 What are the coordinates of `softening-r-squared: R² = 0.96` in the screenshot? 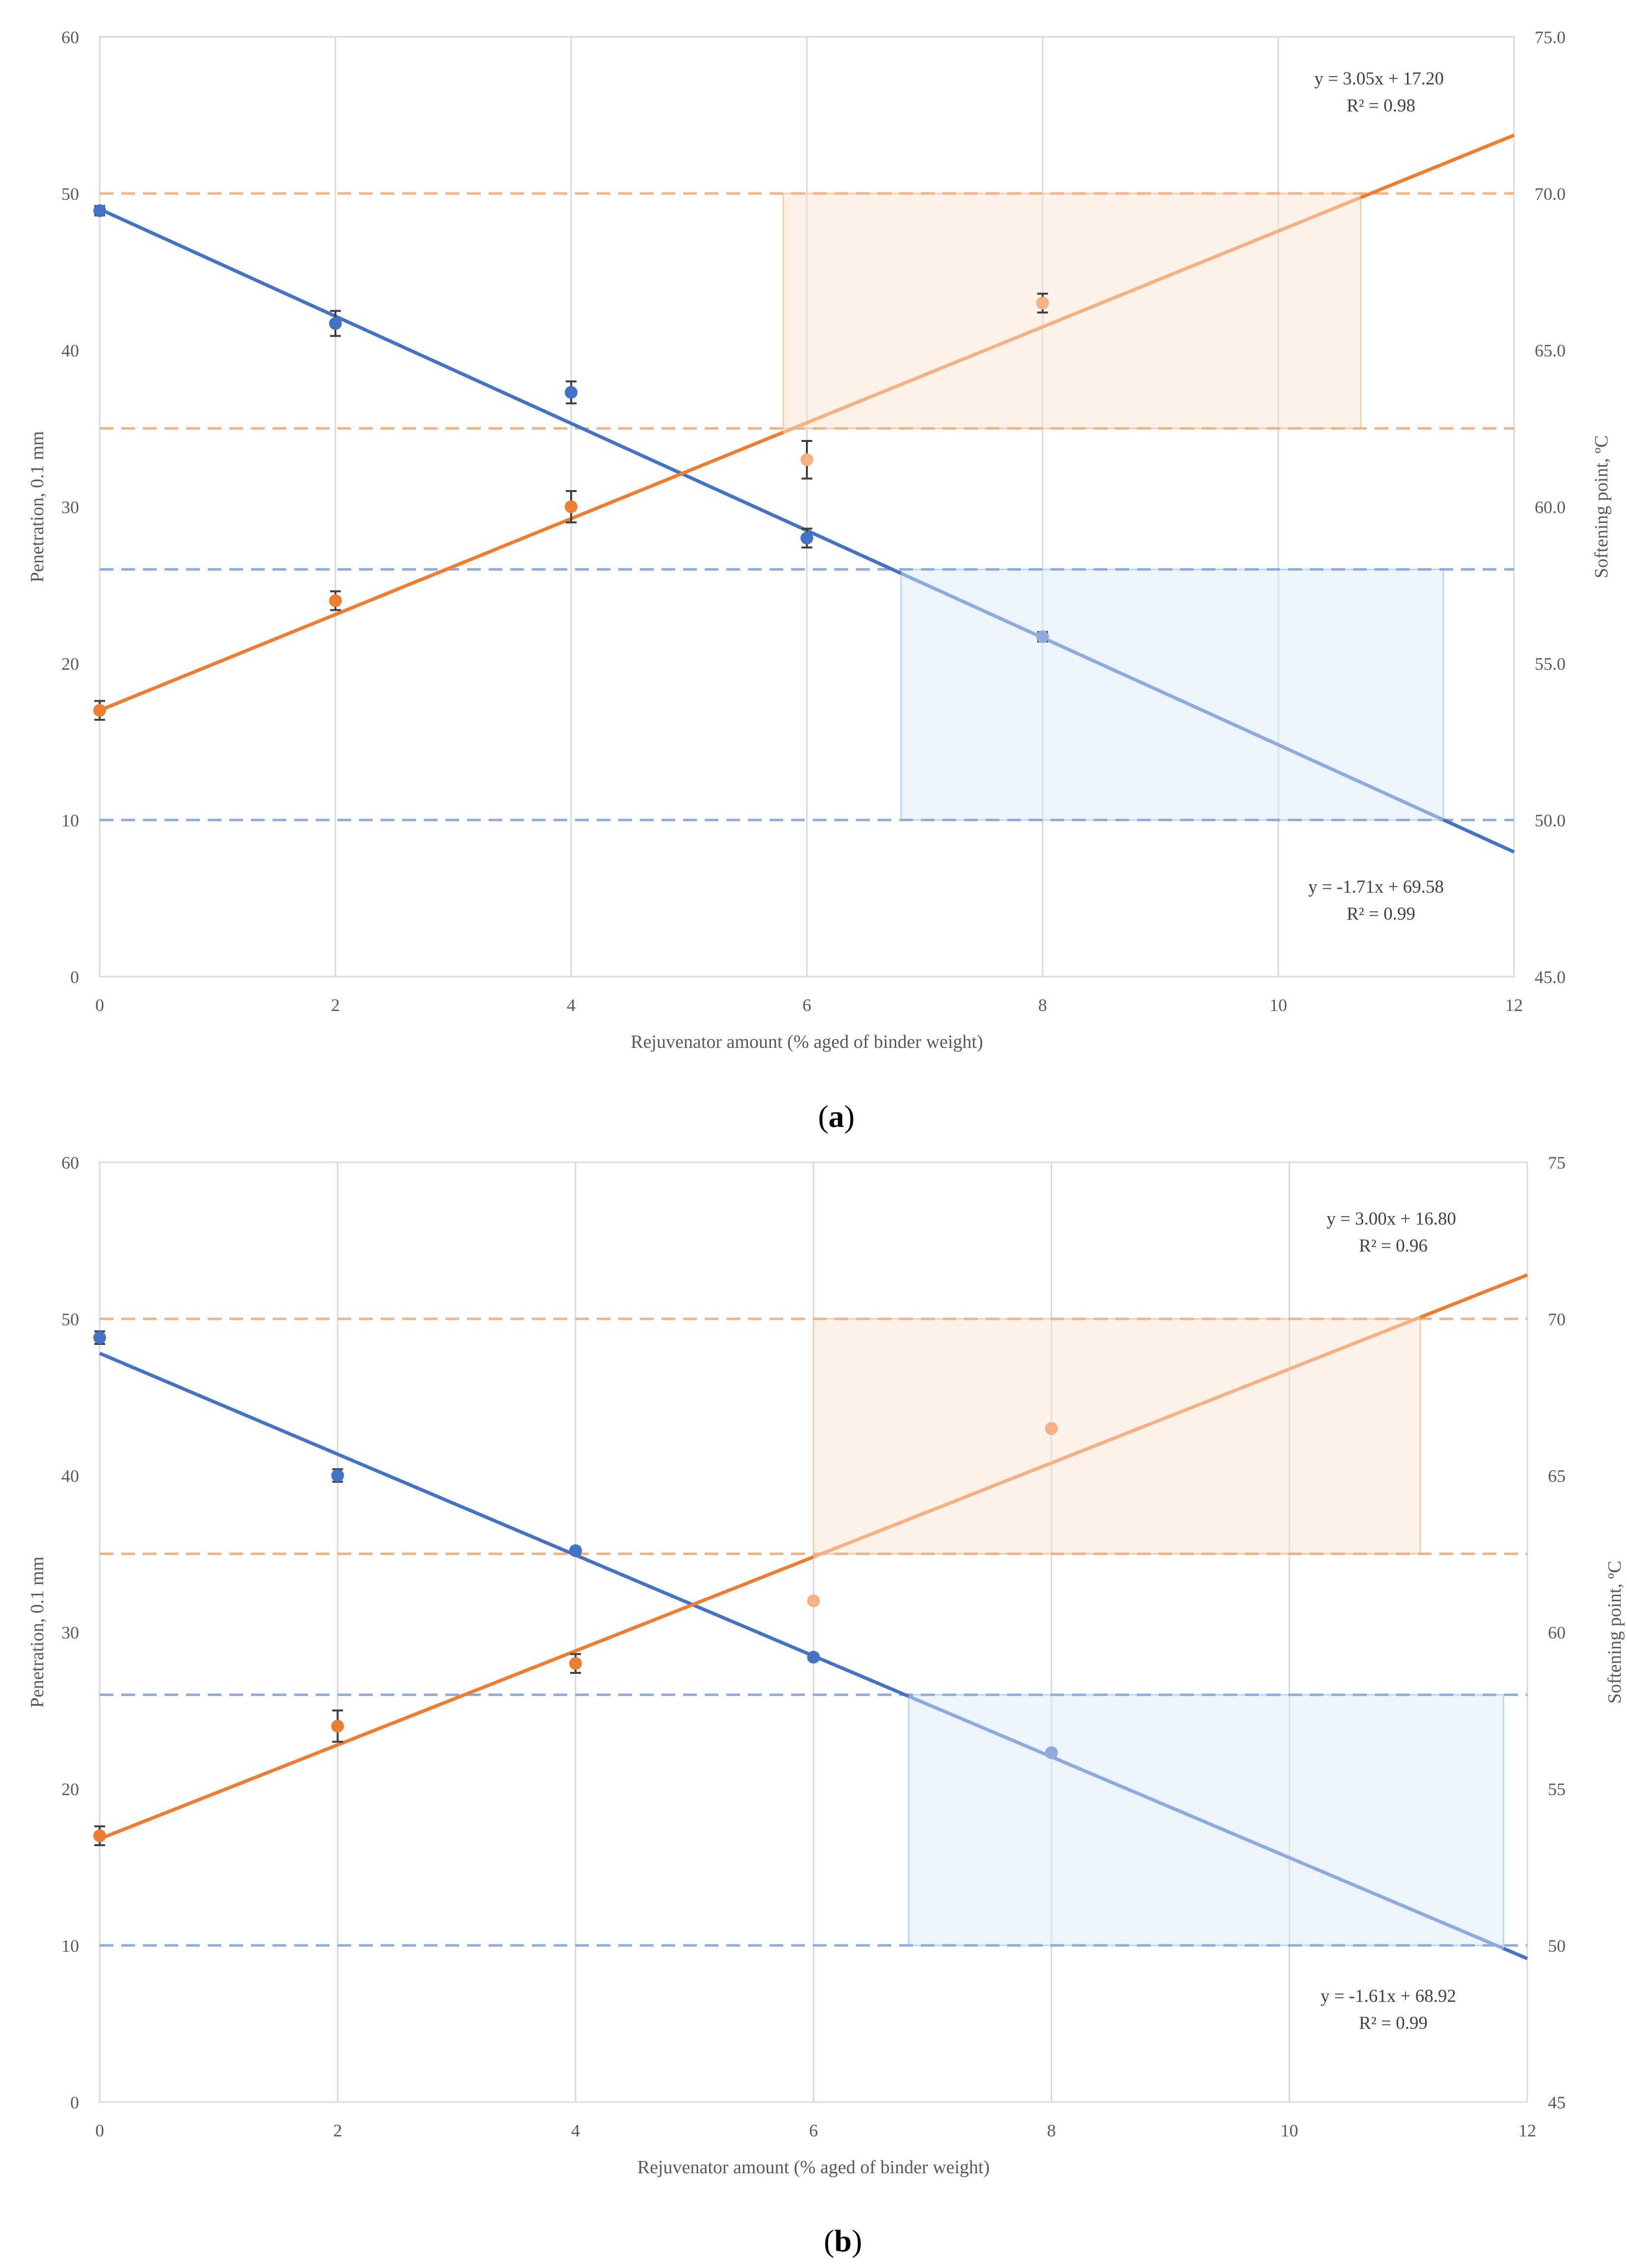 It's located at (1393, 1246).